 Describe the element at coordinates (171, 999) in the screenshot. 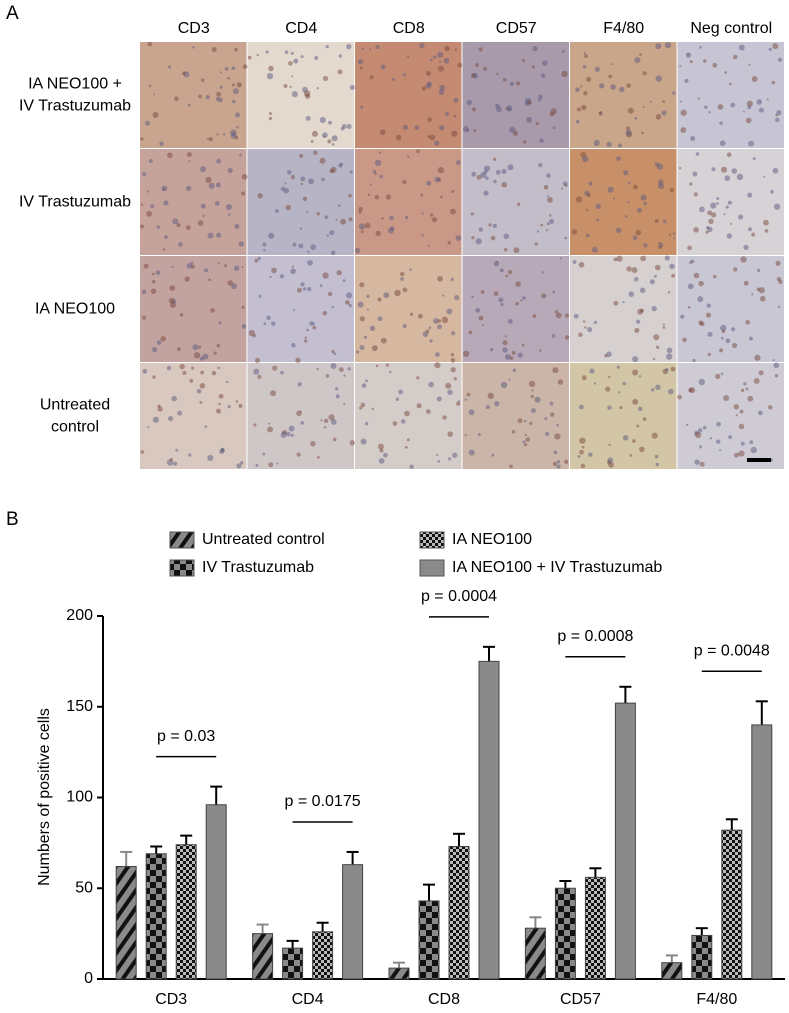

I see `x-tick-label: CD3` at that location.